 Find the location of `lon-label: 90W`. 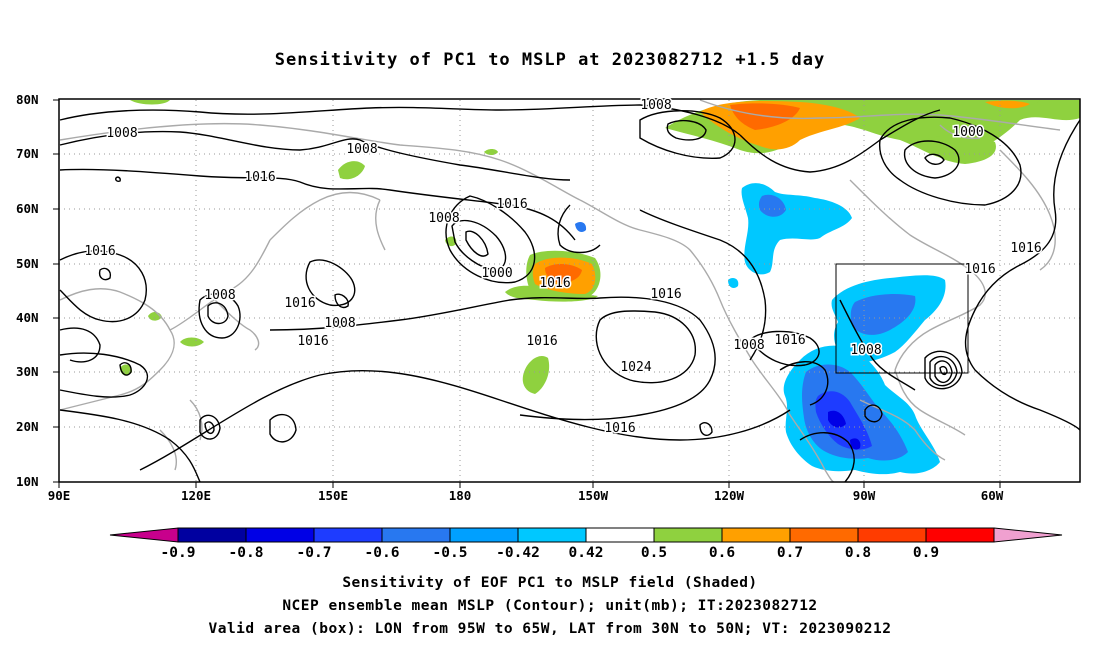

lon-label: 90W is located at coordinates (864, 495).